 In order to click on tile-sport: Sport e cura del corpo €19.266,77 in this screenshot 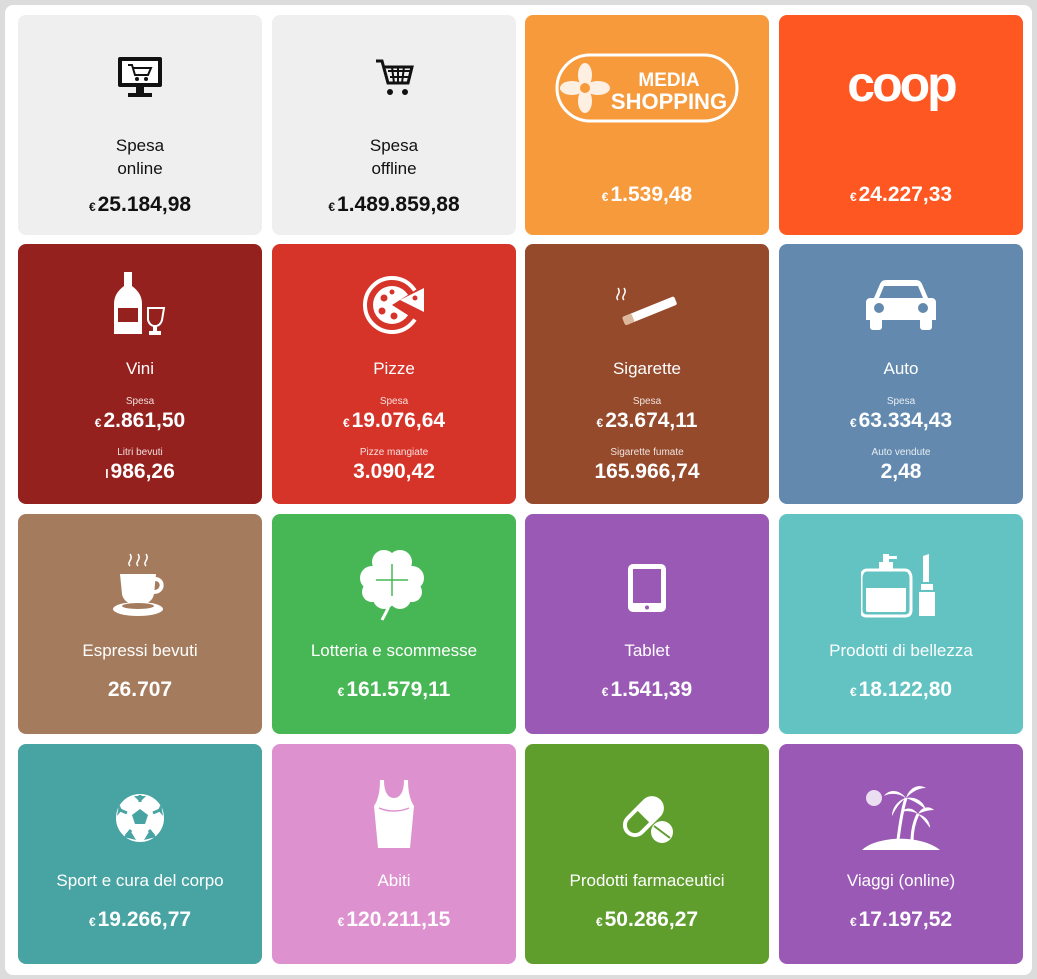, I will do `click(140, 854)`.